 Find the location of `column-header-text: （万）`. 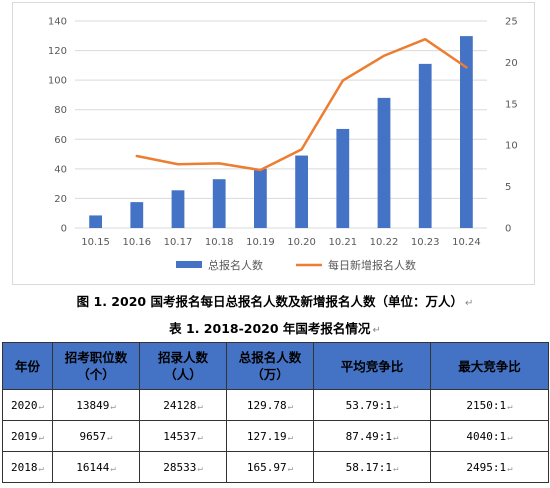

column-header-text: （万） is located at coordinates (270, 374).